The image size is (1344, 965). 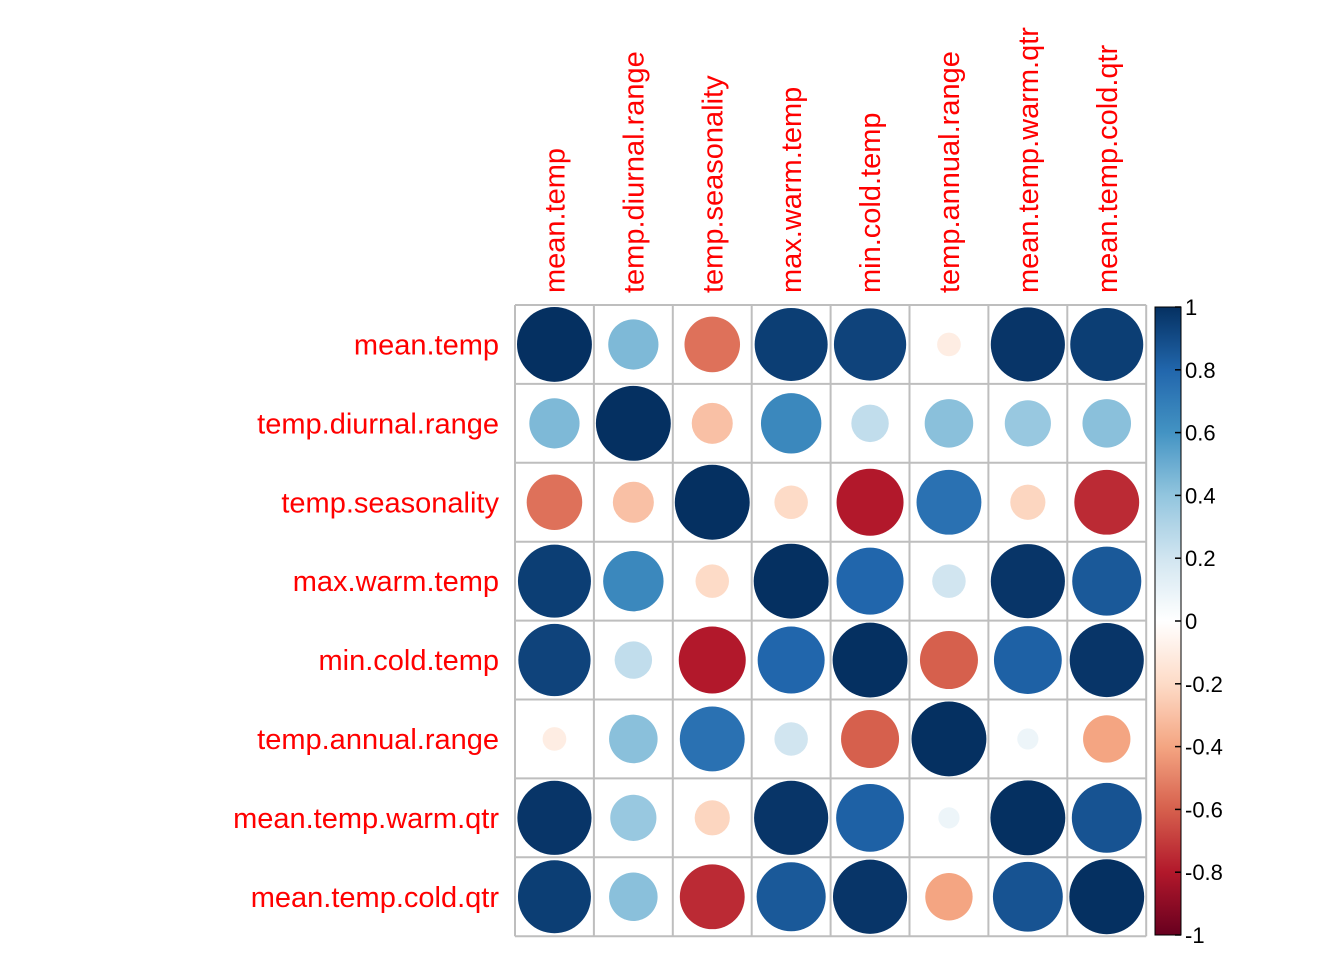 What do you see at coordinates (870, 344) in the screenshot?
I see `corr-circle-mean.temp--min.cold.temp` at bounding box center [870, 344].